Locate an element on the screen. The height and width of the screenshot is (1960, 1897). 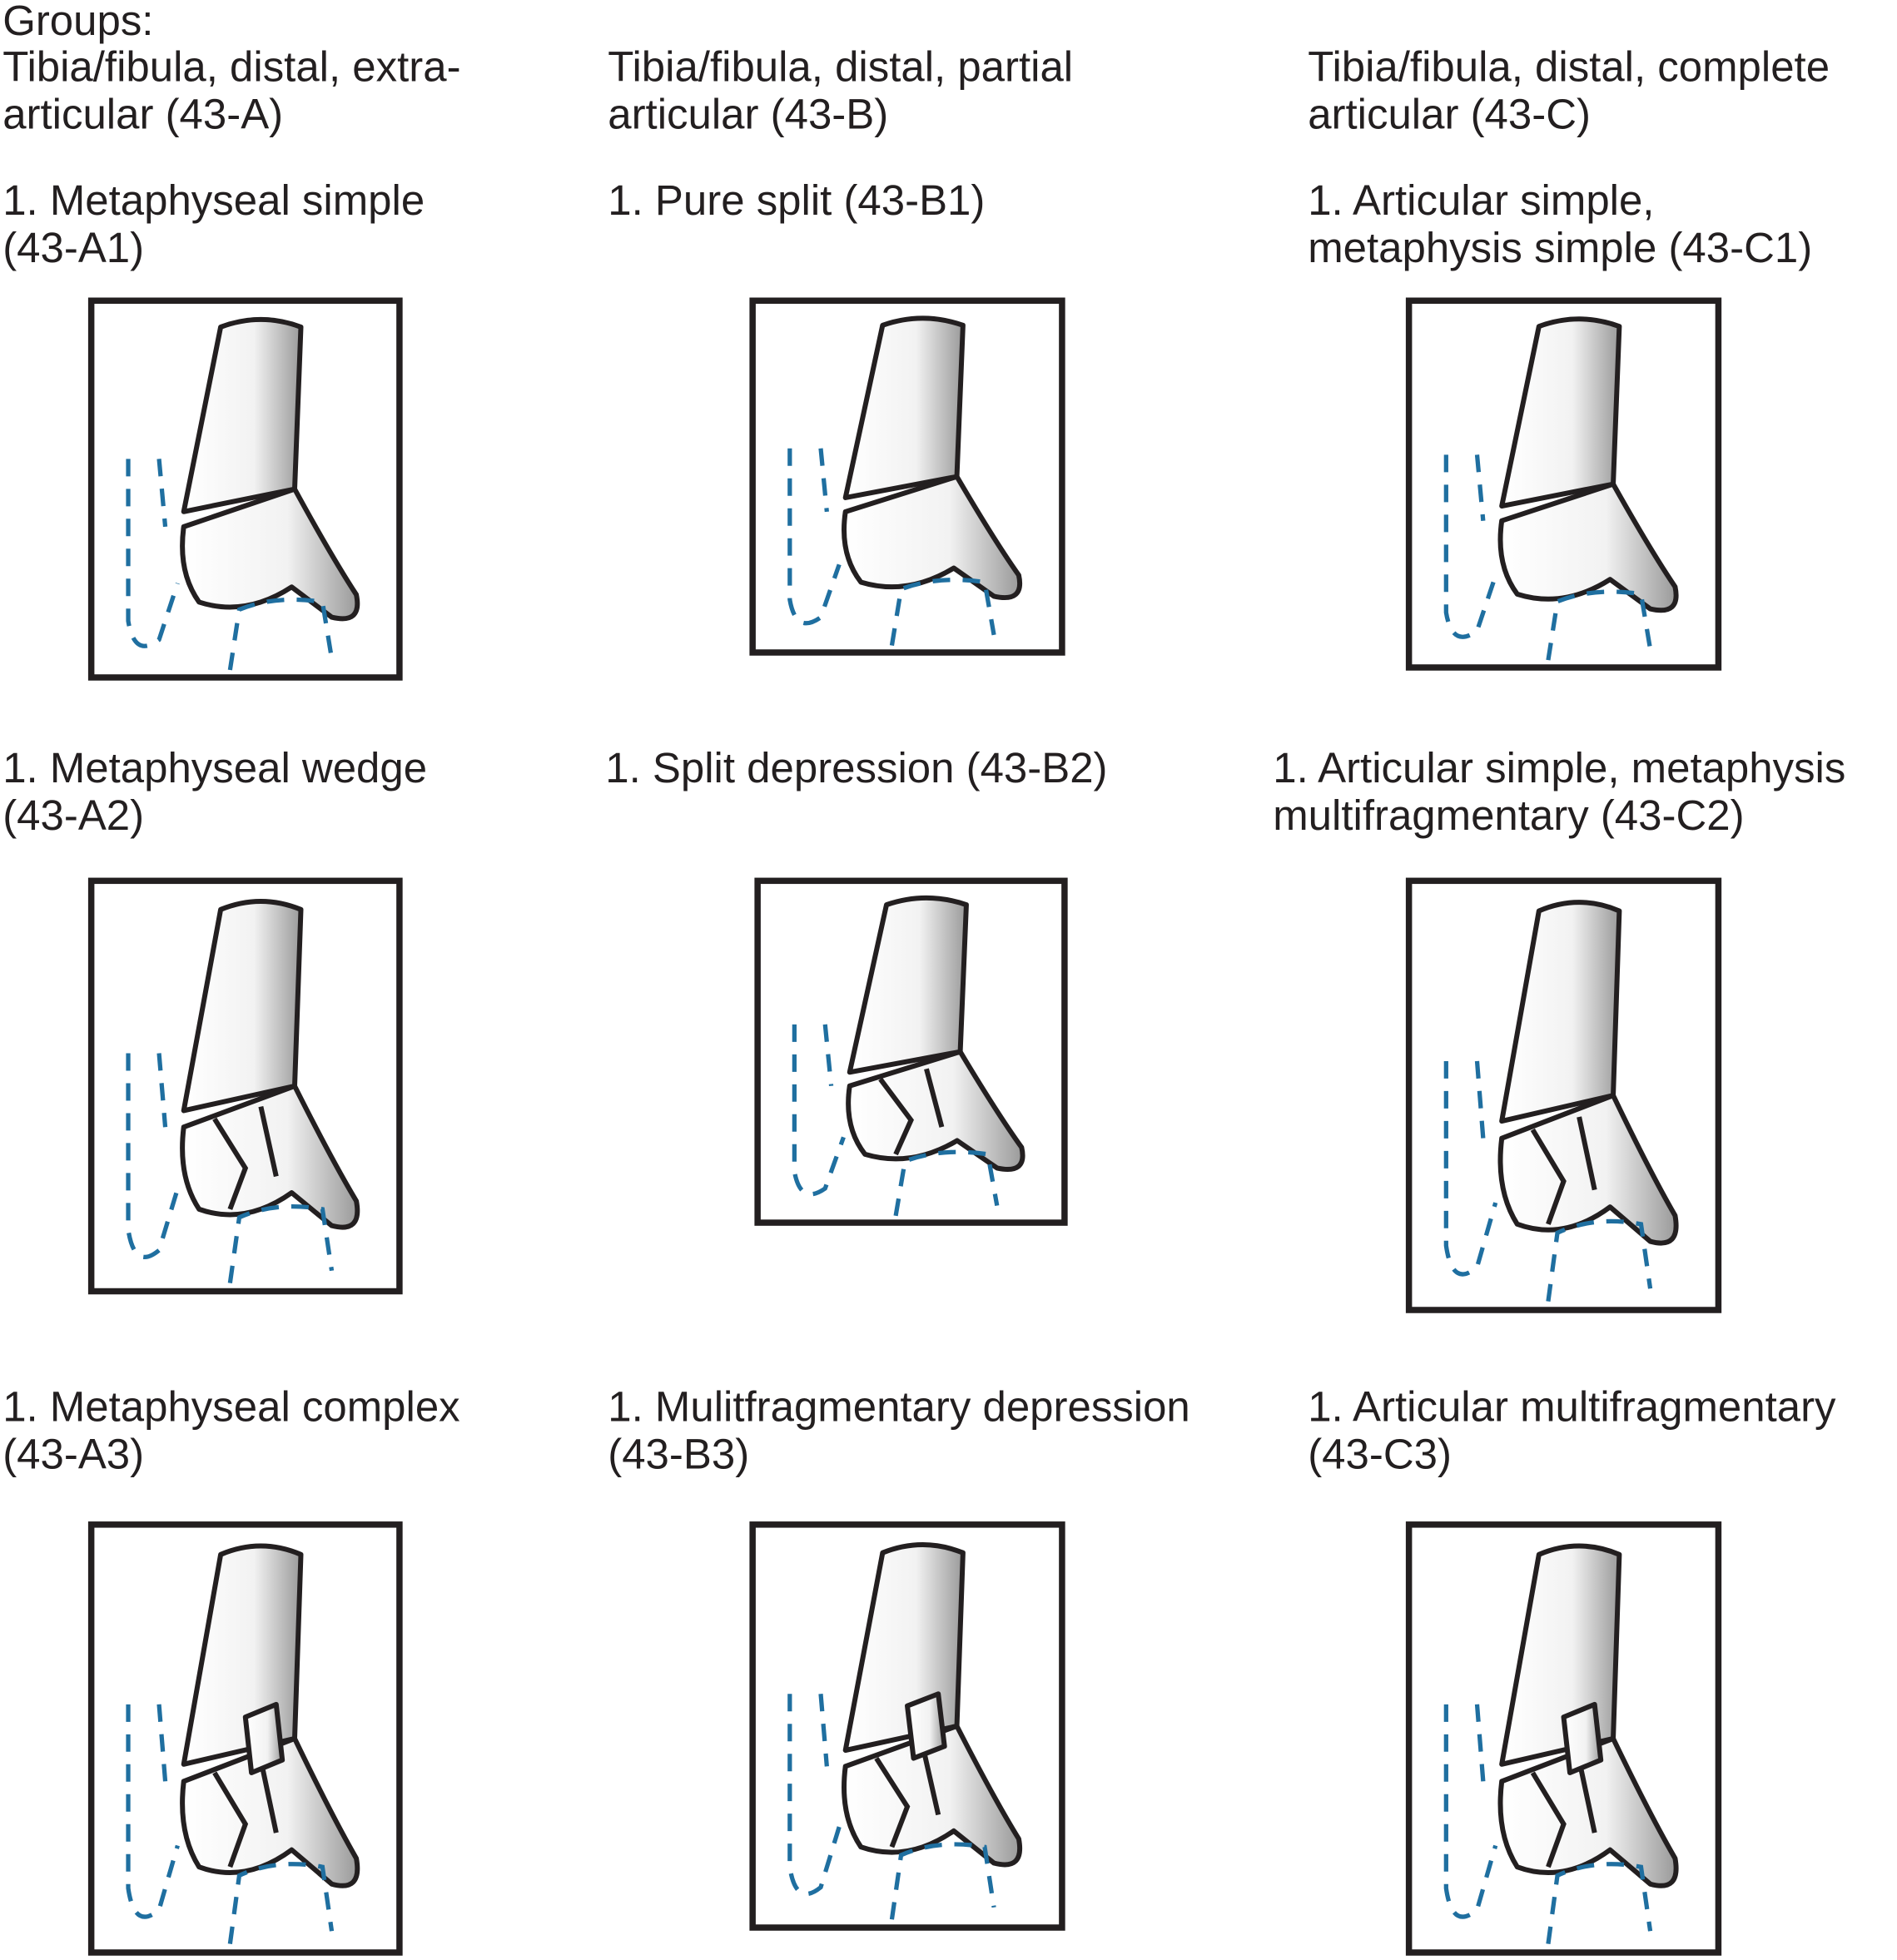
group-title: articular (43-B) is located at coordinates (748, 113).